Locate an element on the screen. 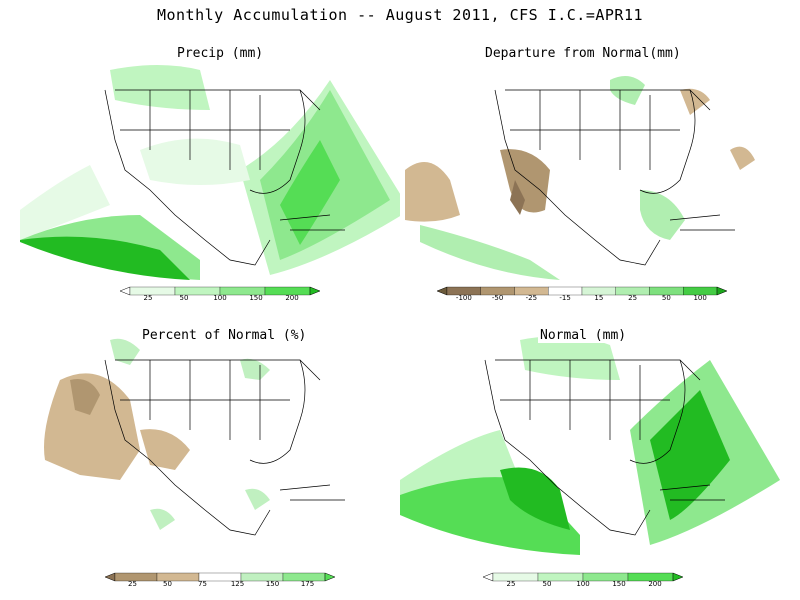 Image resolution: width=800 pixels, height=600 pixels. colorbar-tick-label: 75 is located at coordinates (202, 584).